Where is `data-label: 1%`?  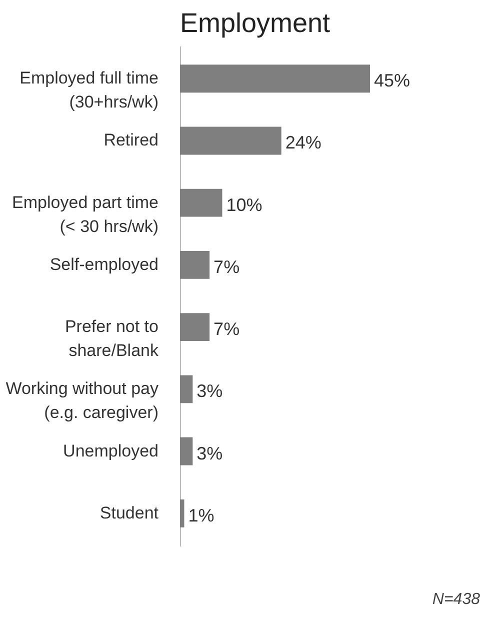 data-label: 1% is located at coordinates (201, 515).